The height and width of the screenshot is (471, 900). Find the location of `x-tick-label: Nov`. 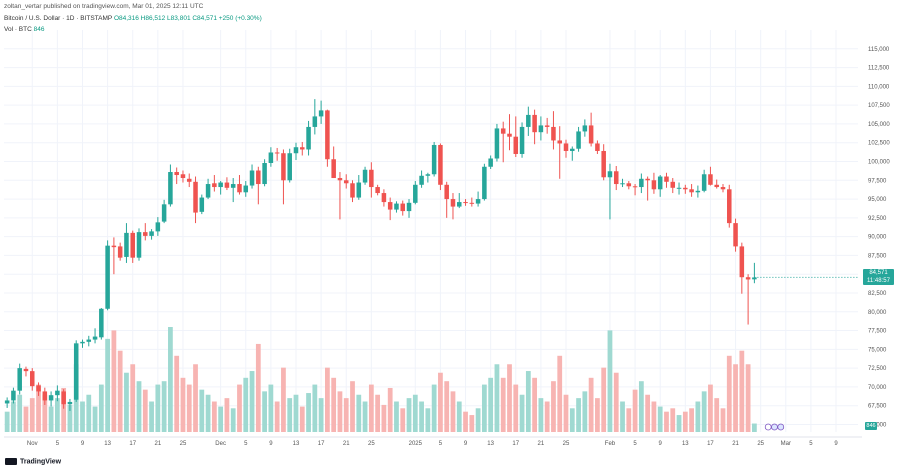

x-tick-label: Nov is located at coordinates (32, 444).